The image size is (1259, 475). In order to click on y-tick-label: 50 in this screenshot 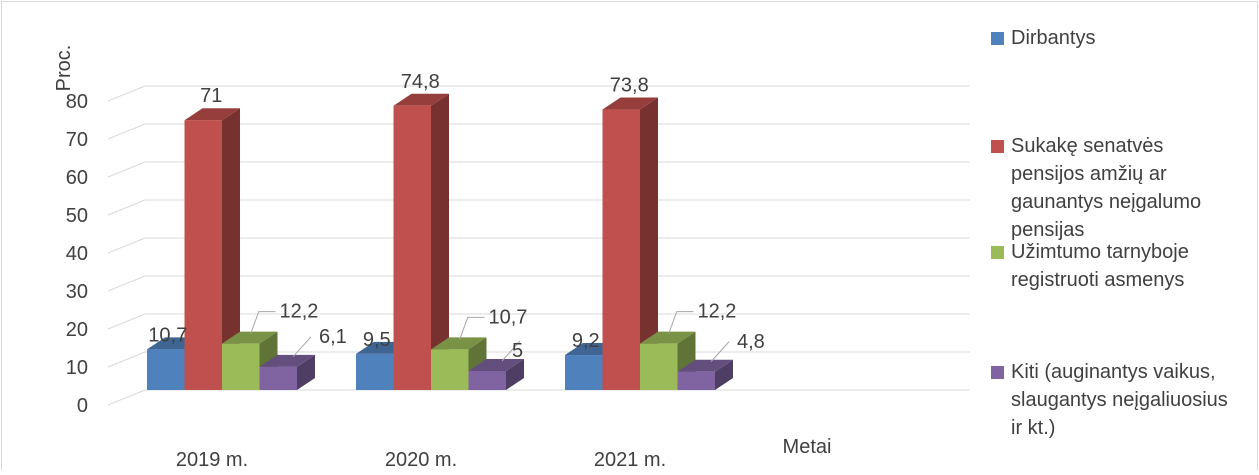, I will do `click(77, 216)`.